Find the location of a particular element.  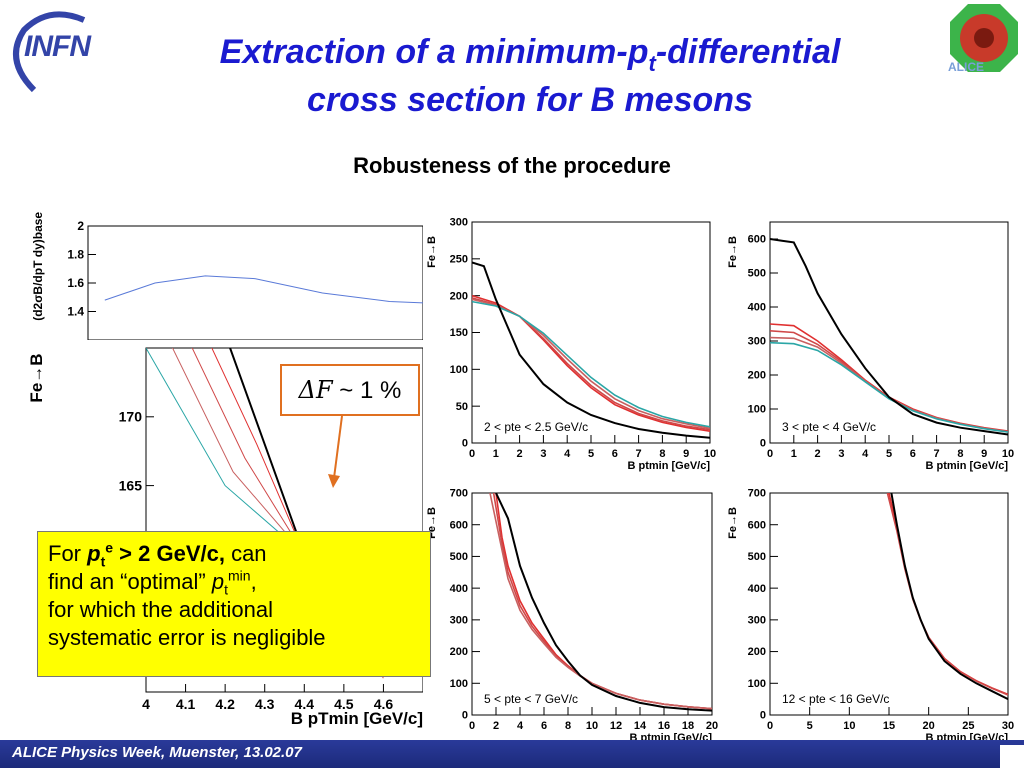

y-tick-label: 1.4 is located at coordinates (75, 312).